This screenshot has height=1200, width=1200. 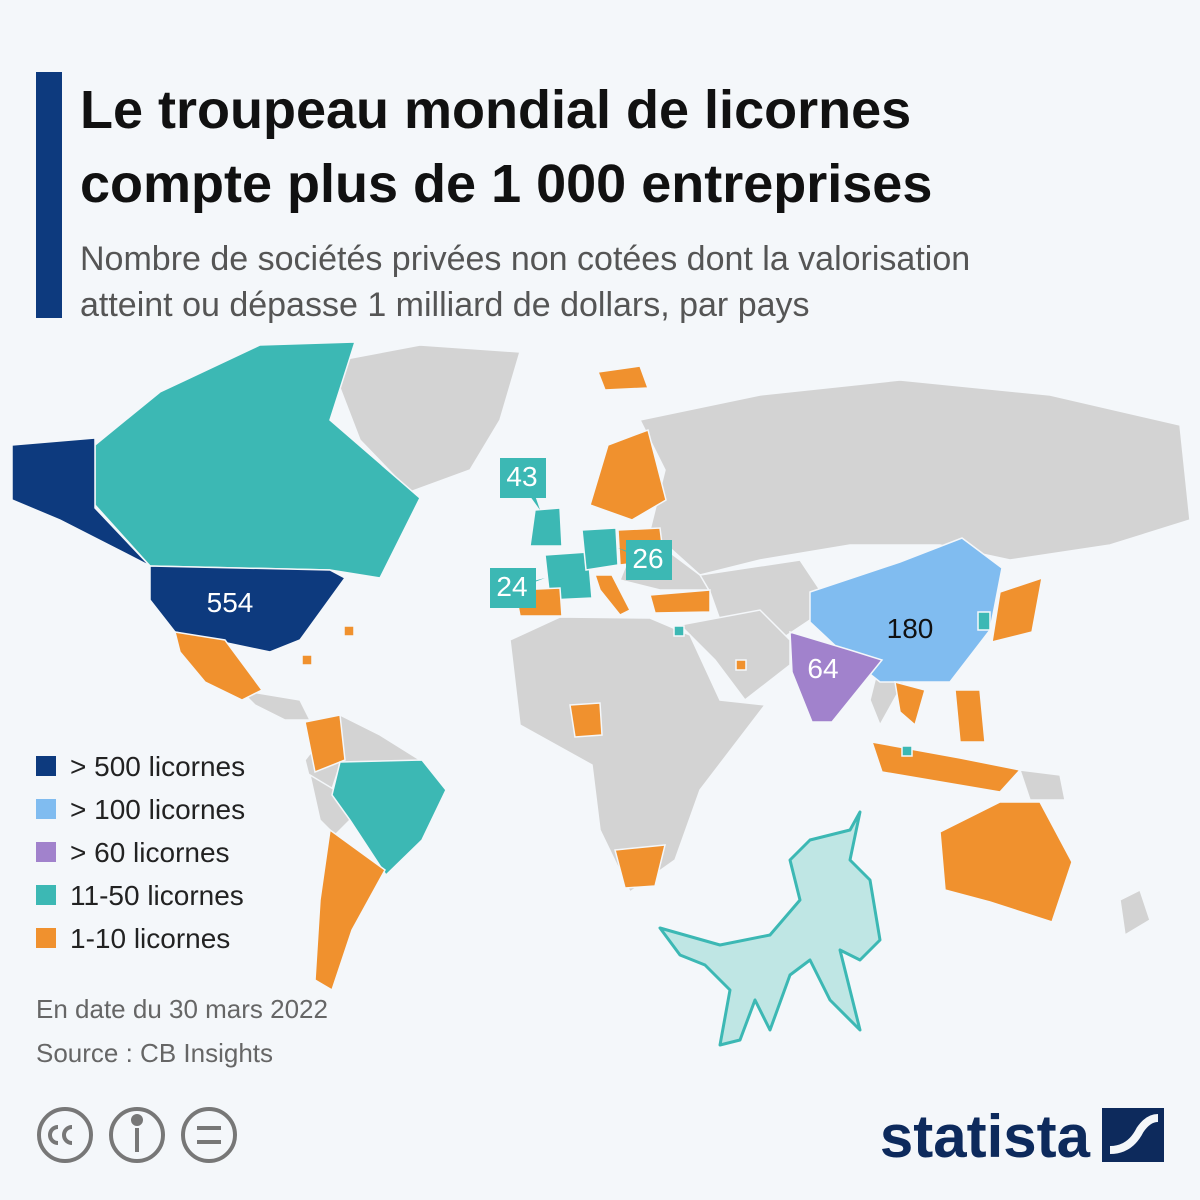 I want to click on map-value-label: 64, so click(x=822, y=668).